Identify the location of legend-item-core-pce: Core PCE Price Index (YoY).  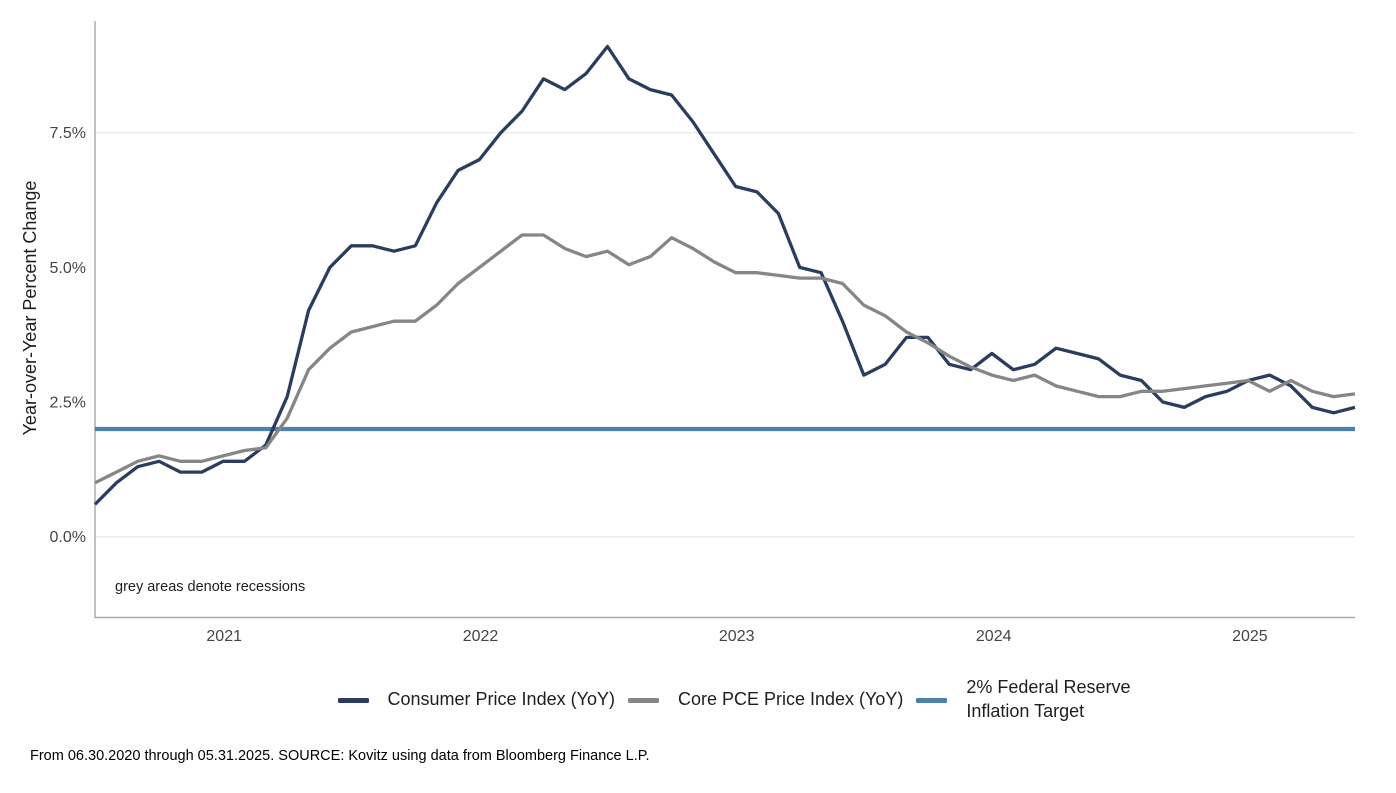
(765, 700).